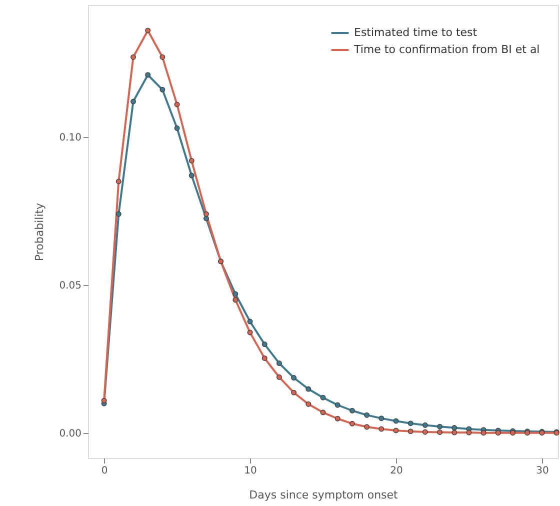 The width and height of the screenshot is (560, 506). I want to click on x-tick-label: 20, so click(396, 471).